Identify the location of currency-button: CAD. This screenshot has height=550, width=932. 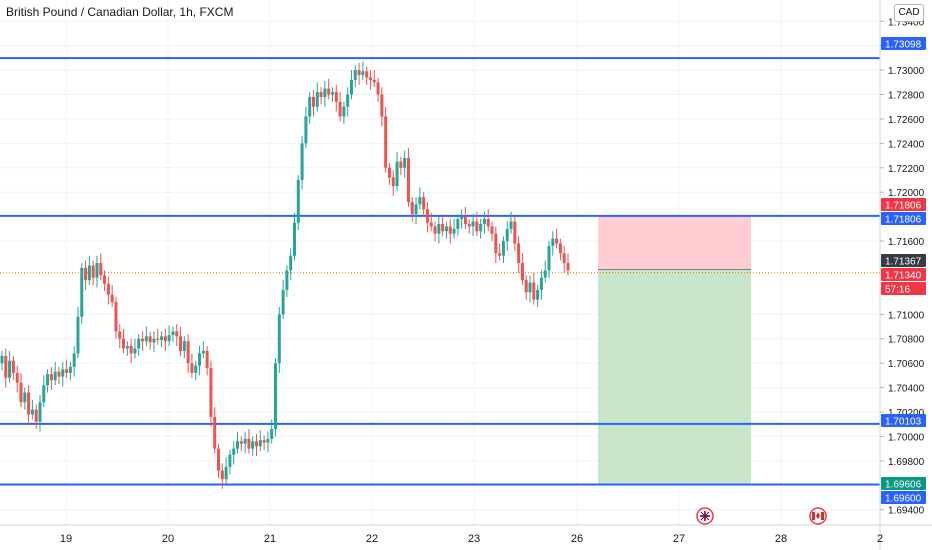
(909, 13).